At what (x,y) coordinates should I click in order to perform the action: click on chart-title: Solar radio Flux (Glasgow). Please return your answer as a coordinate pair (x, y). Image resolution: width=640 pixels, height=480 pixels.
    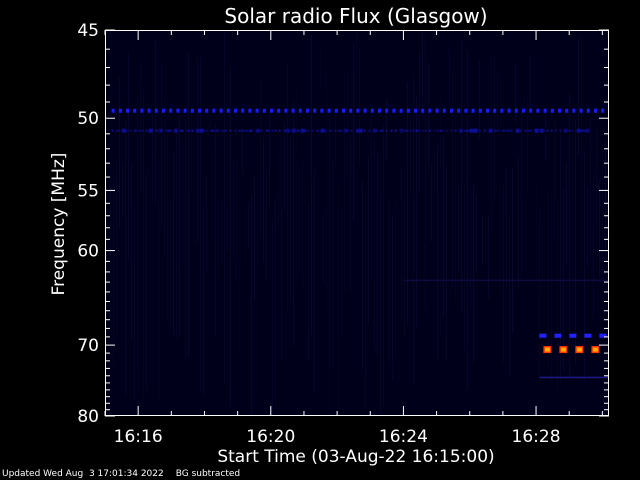
    Looking at the image, I should click on (355, 16).